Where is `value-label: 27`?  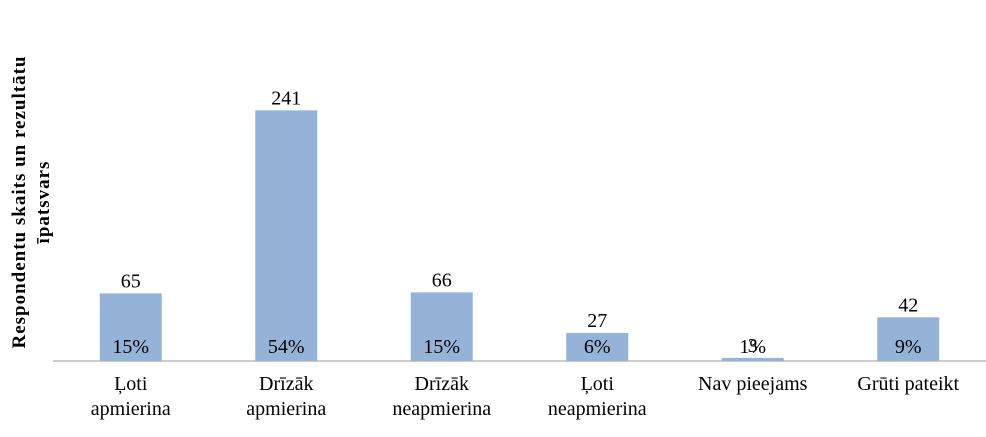 value-label: 27 is located at coordinates (597, 321).